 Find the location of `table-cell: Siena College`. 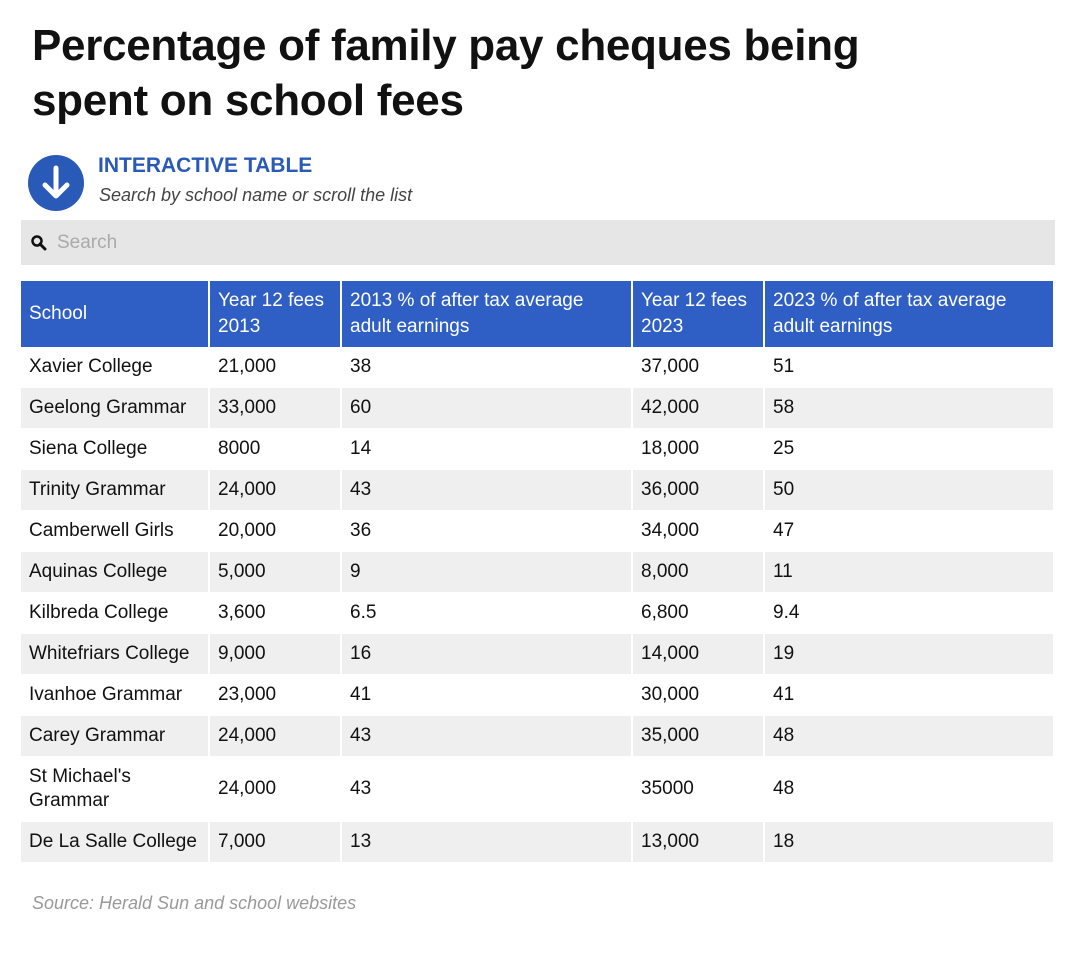

table-cell: Siena College is located at coordinates (115, 449).